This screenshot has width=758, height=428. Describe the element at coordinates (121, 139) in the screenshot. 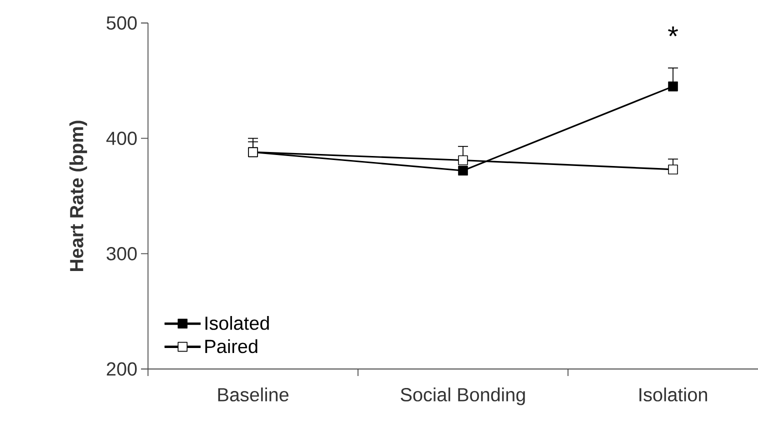

I see `y-tick-label: 400` at that location.